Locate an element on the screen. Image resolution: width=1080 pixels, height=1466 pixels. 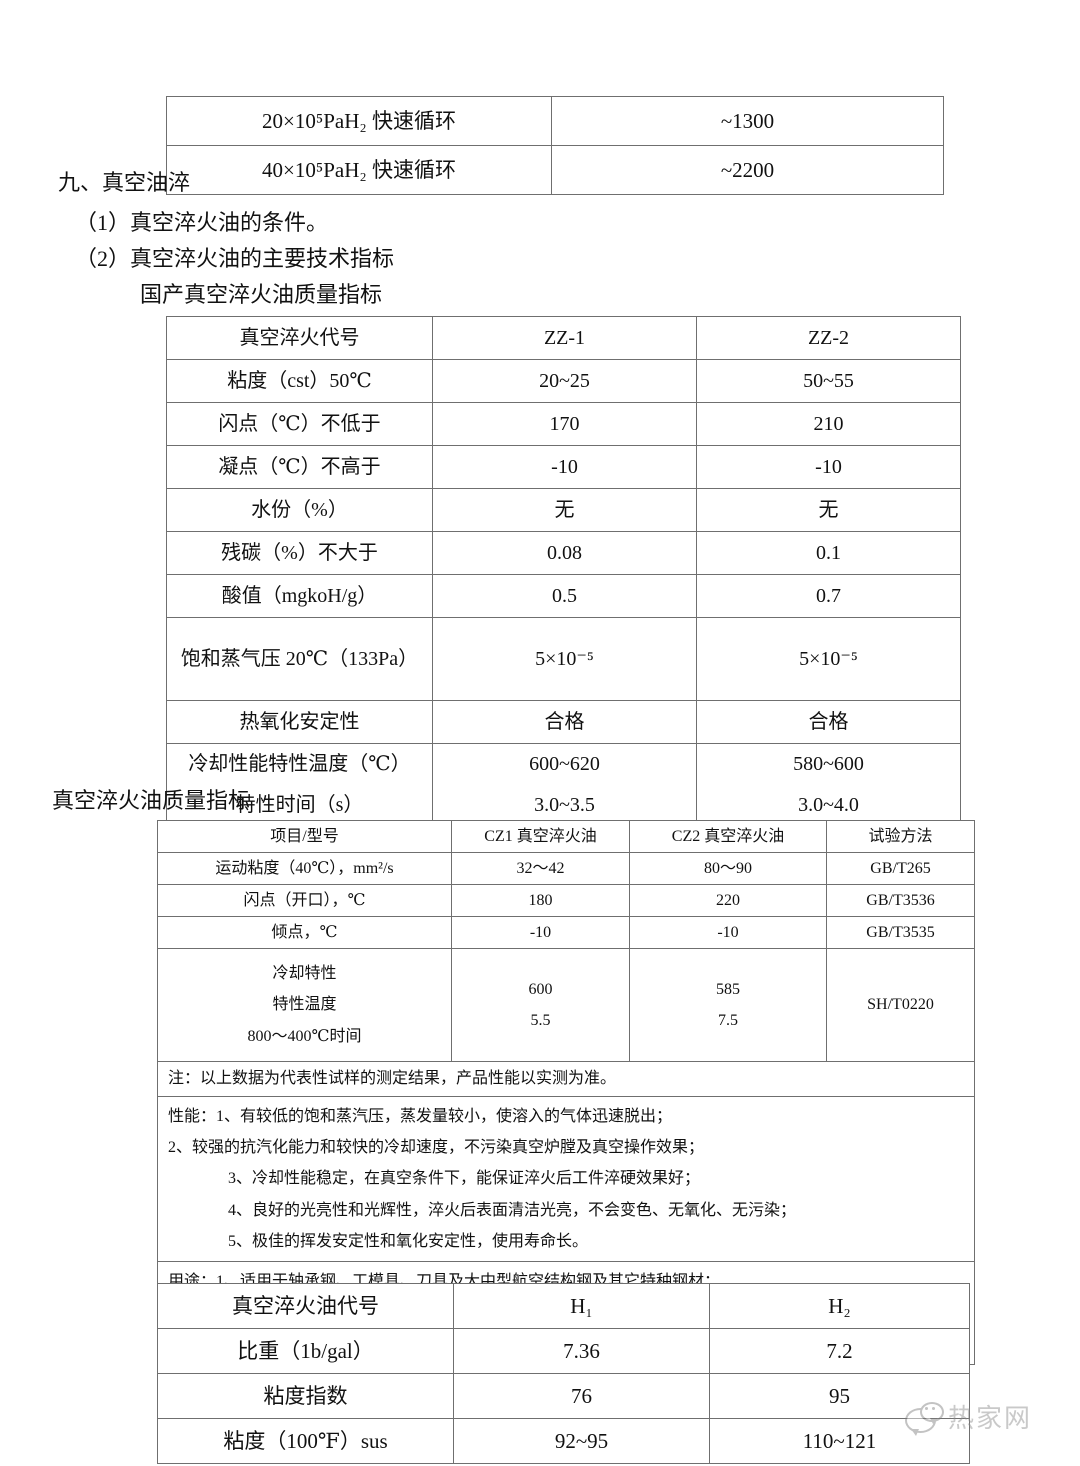
cooling-line: 800～400℃时间 is located at coordinates (304, 1036).